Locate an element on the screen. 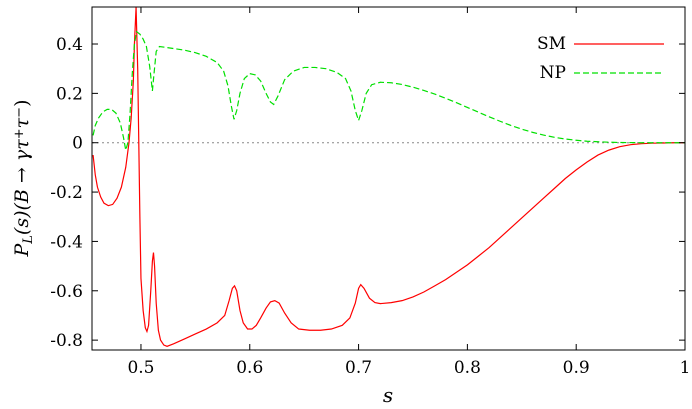 This screenshot has width=692, height=409. x-tick-label: 0.5 is located at coordinates (140, 368).